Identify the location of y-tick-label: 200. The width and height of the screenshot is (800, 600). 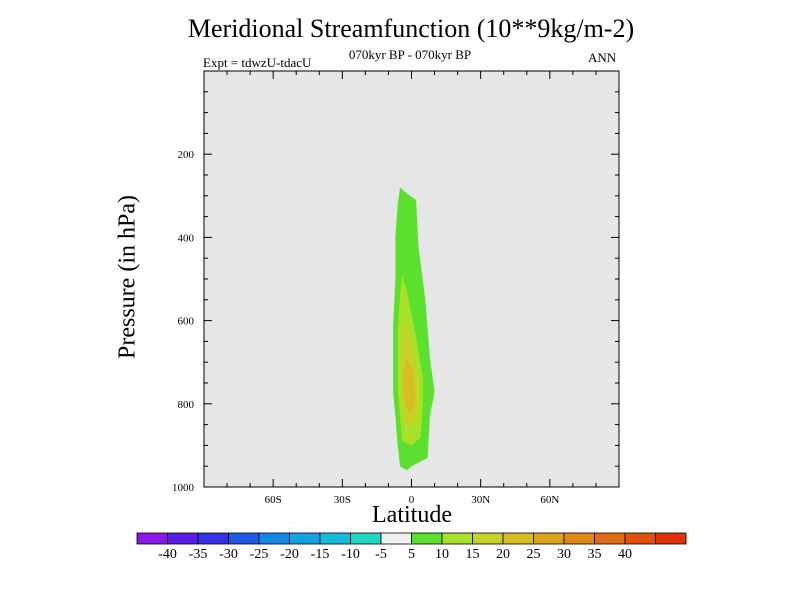
(186, 155).